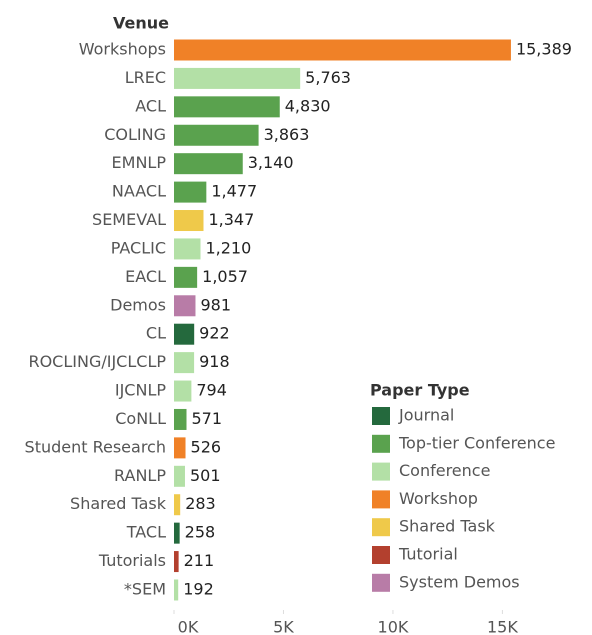 The width and height of the screenshot is (592, 635). What do you see at coordinates (156, 333) in the screenshot?
I see `category-label: CL` at bounding box center [156, 333].